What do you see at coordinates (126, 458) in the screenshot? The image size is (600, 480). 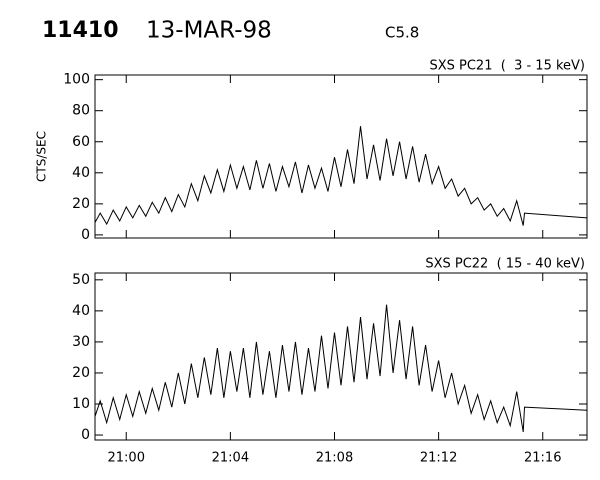 I see `x-tick-label: 21:00` at bounding box center [126, 458].